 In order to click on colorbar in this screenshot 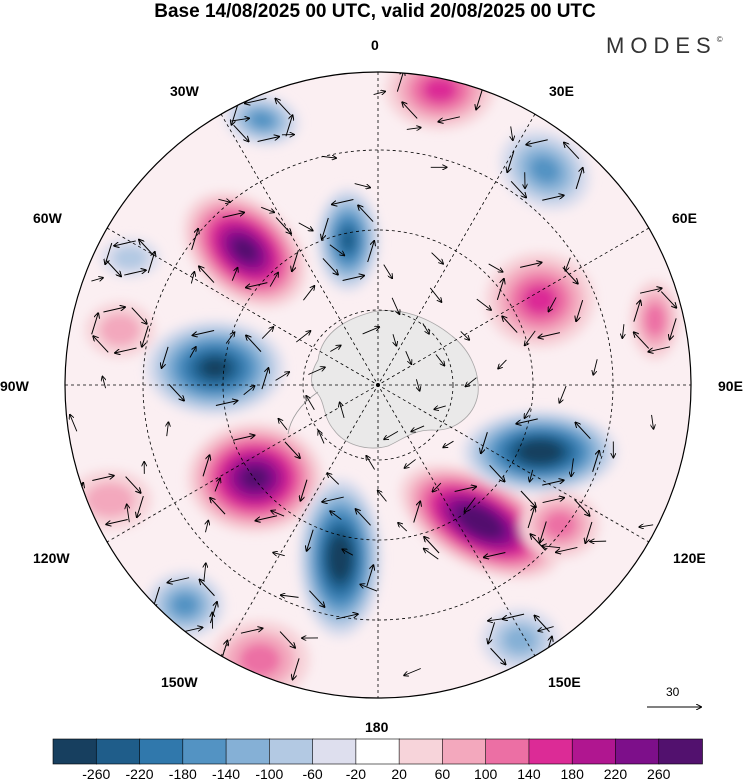, I will do `click(377, 751)`.